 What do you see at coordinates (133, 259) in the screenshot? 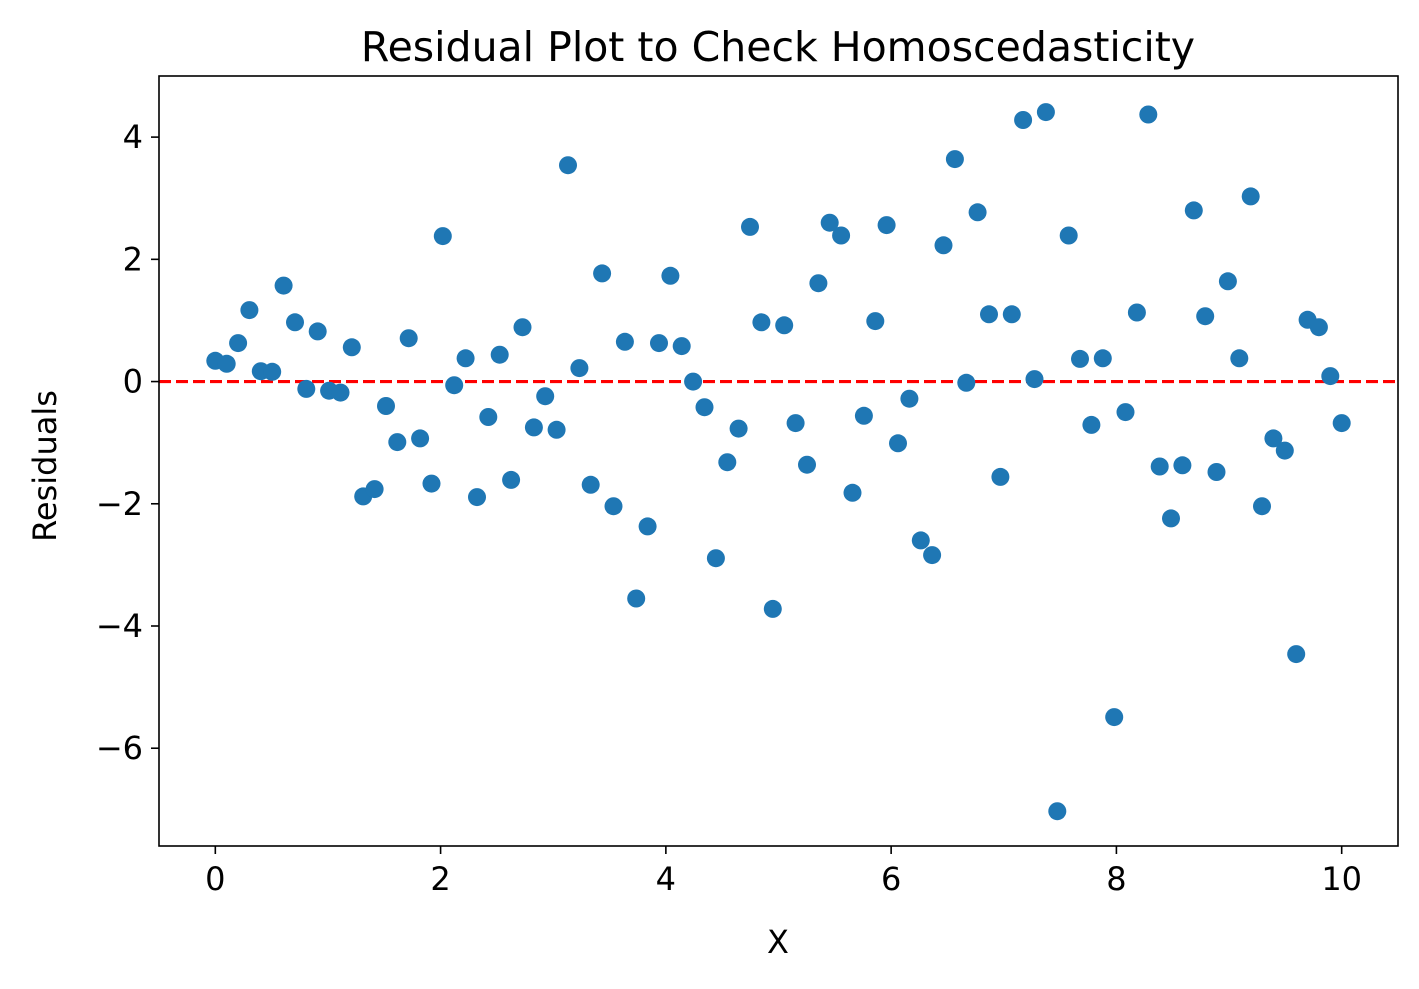
I see `y-tick-label: 2` at bounding box center [133, 259].